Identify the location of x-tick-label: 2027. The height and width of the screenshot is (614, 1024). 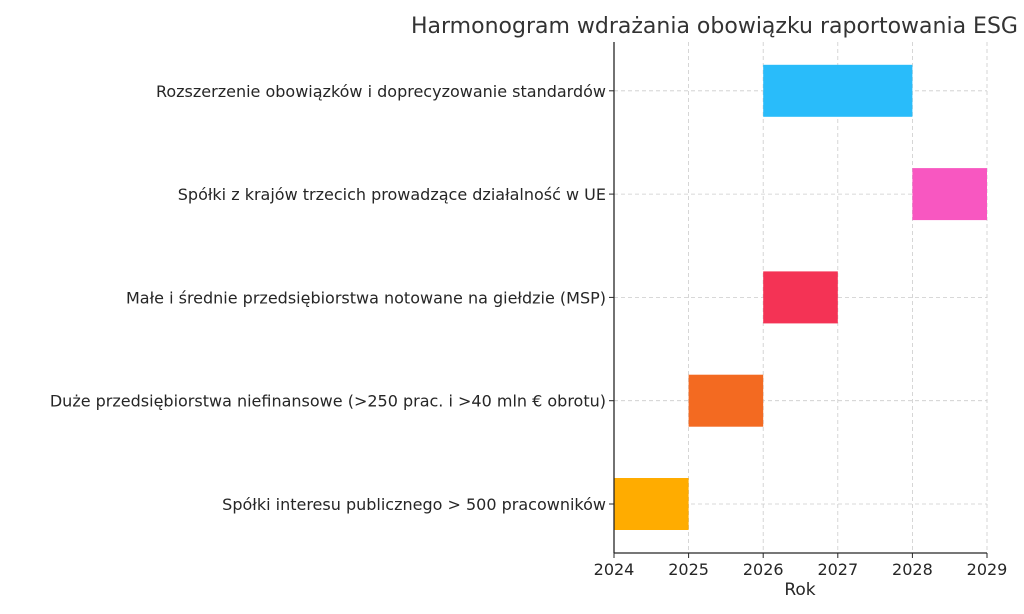
(837, 569).